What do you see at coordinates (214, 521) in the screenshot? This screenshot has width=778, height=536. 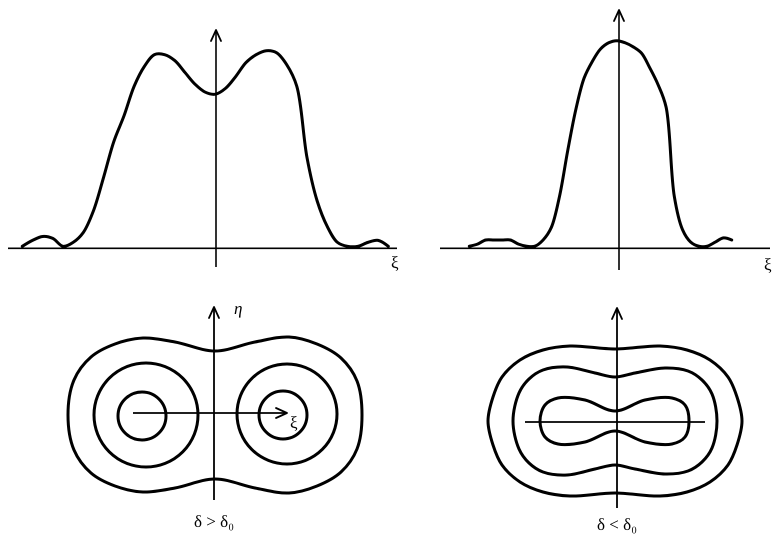 I see `text: δ > δ₀` at bounding box center [214, 521].